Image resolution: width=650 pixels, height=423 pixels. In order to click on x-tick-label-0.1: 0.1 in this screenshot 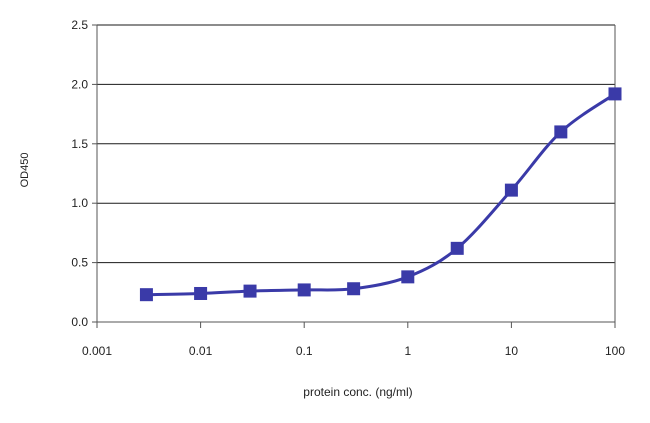, I will do `click(304, 351)`.